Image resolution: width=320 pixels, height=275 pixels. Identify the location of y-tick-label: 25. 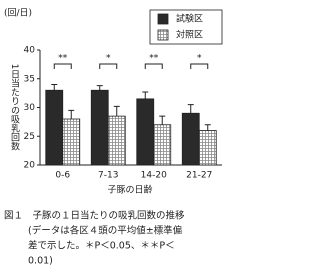
(29, 137).